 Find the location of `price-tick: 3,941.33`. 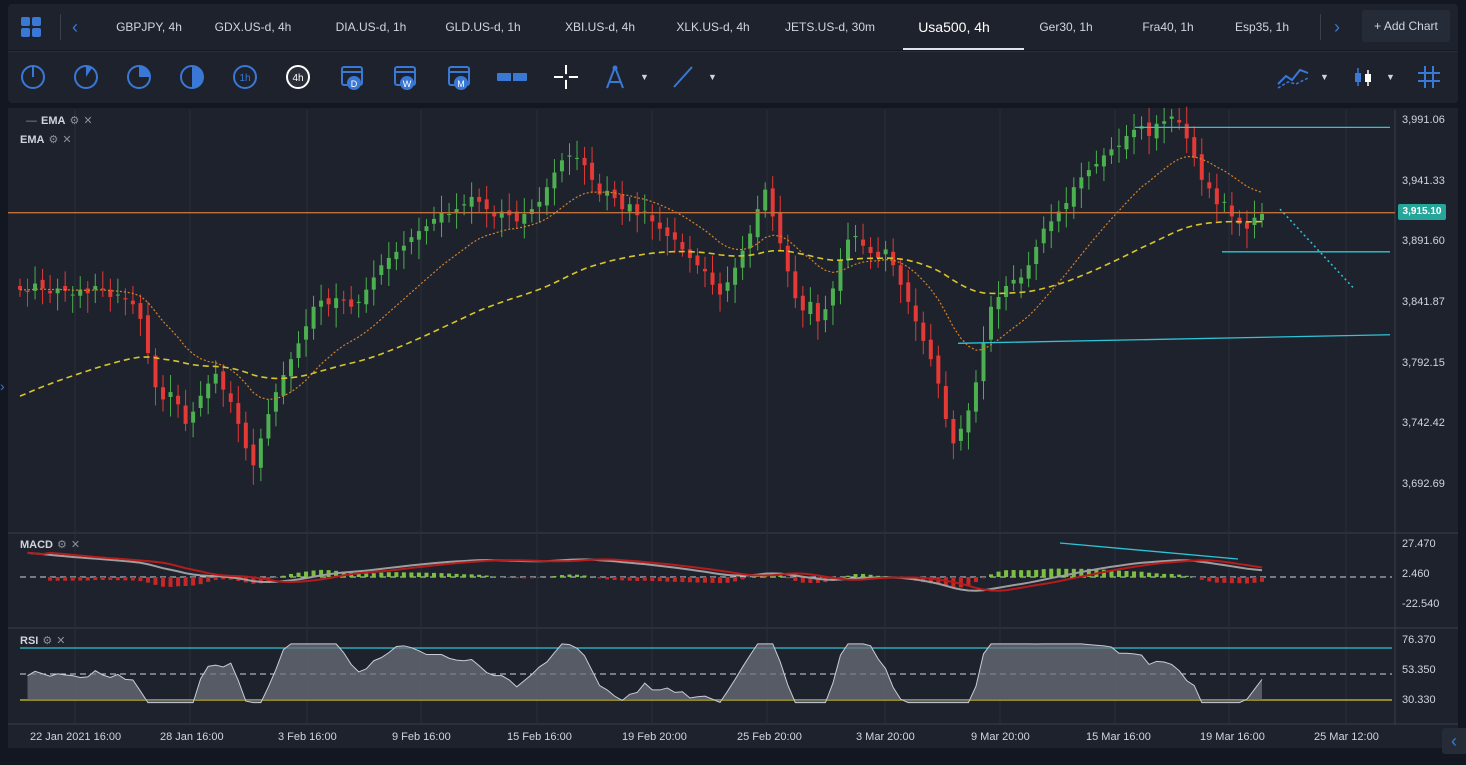

price-tick: 3,941.33 is located at coordinates (1423, 181).